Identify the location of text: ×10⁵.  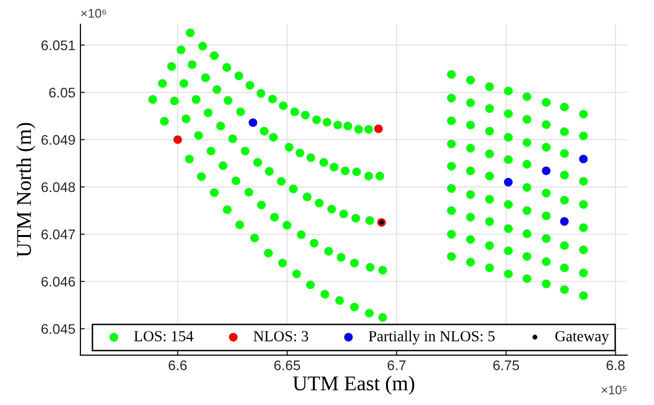
(614, 390).